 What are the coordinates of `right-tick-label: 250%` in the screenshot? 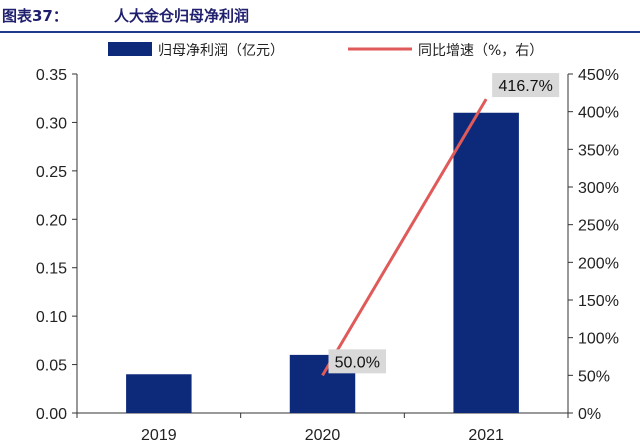 It's located at (598, 226).